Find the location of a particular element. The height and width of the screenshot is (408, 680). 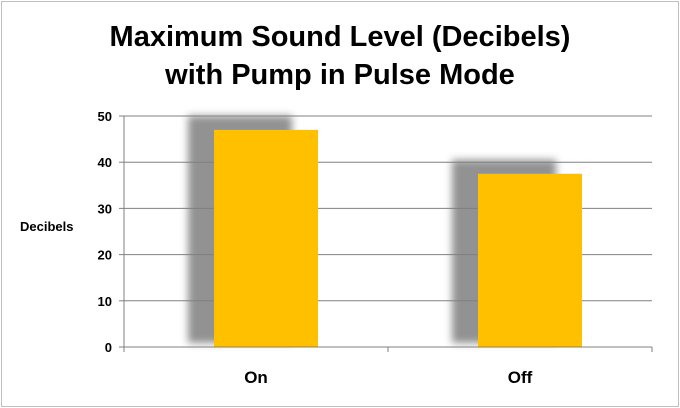

y-tick-label: 30 is located at coordinates (105, 208).